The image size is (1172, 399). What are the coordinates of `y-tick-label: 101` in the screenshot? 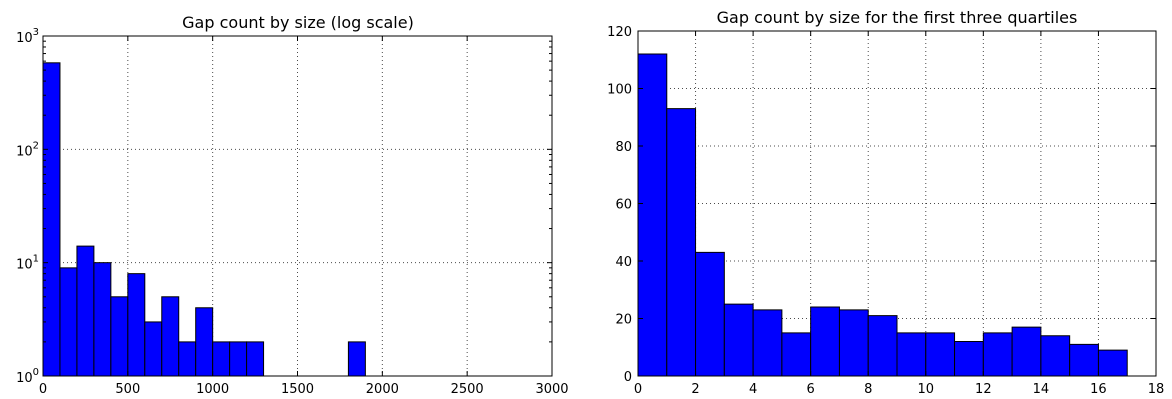 It's located at (27, 263).